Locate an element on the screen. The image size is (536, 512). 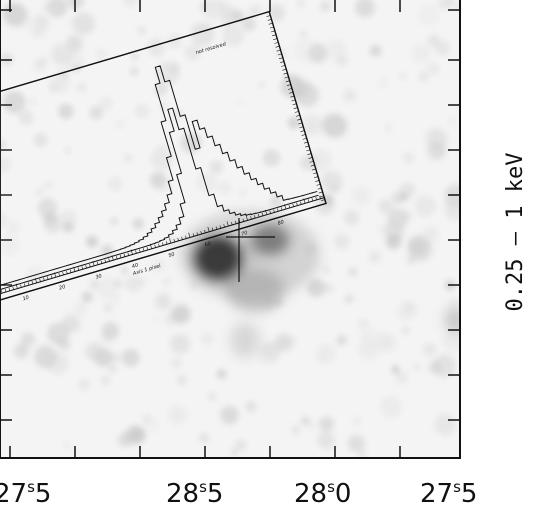
inset-tick-label: 30 is located at coordinates (99, 277).